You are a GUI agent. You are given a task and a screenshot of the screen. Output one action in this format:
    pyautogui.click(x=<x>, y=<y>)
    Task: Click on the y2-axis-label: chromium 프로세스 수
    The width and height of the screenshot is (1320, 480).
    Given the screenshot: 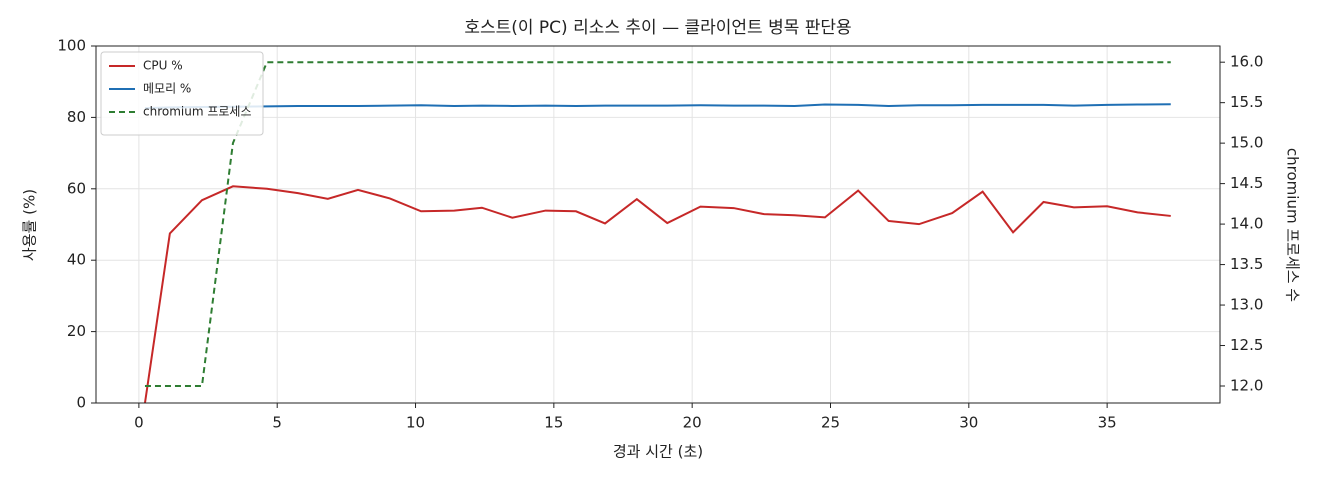 What is the action you would take?
    pyautogui.click(x=1293, y=225)
    